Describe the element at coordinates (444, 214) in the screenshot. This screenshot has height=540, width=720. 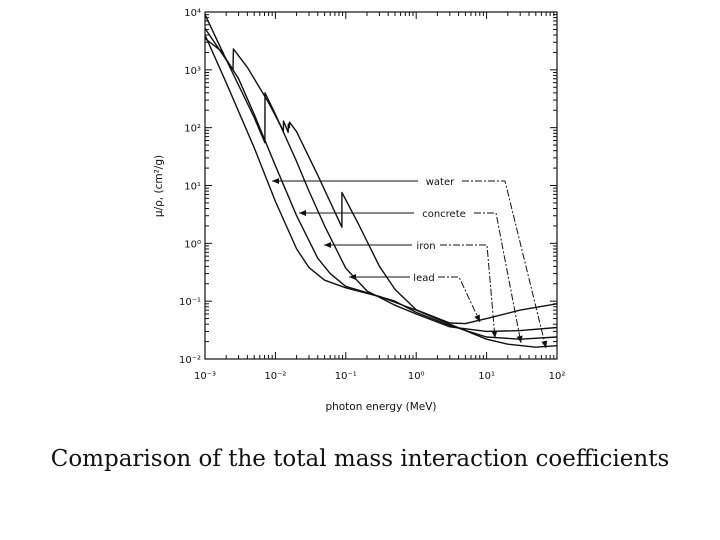
I see `legend-label-concrete: concrete` at that location.